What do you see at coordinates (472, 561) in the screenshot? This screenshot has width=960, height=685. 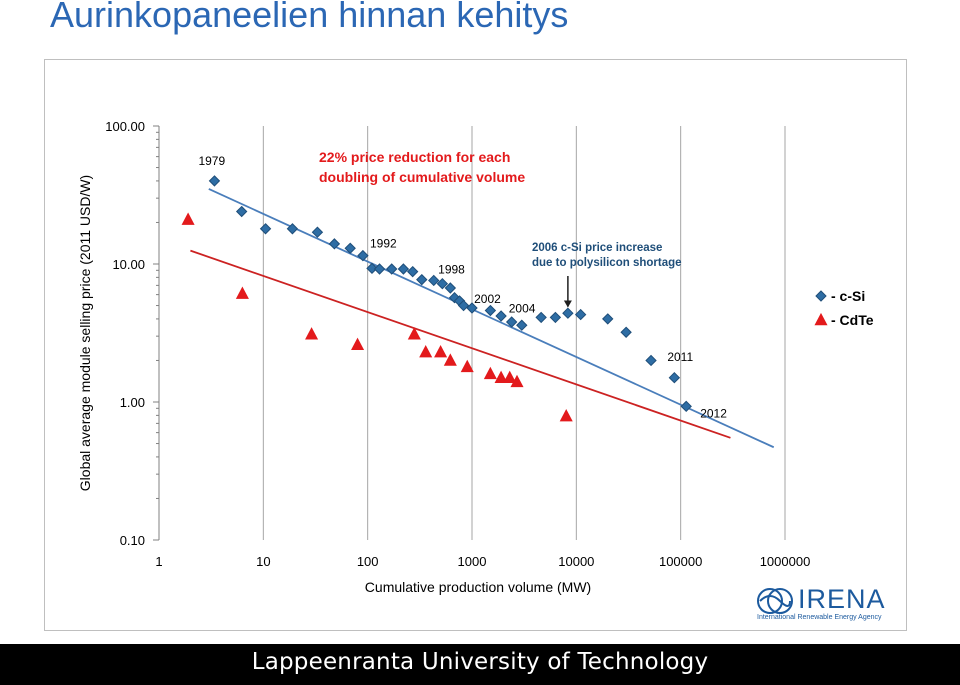 I see `x-tick-label: 1000` at bounding box center [472, 561].